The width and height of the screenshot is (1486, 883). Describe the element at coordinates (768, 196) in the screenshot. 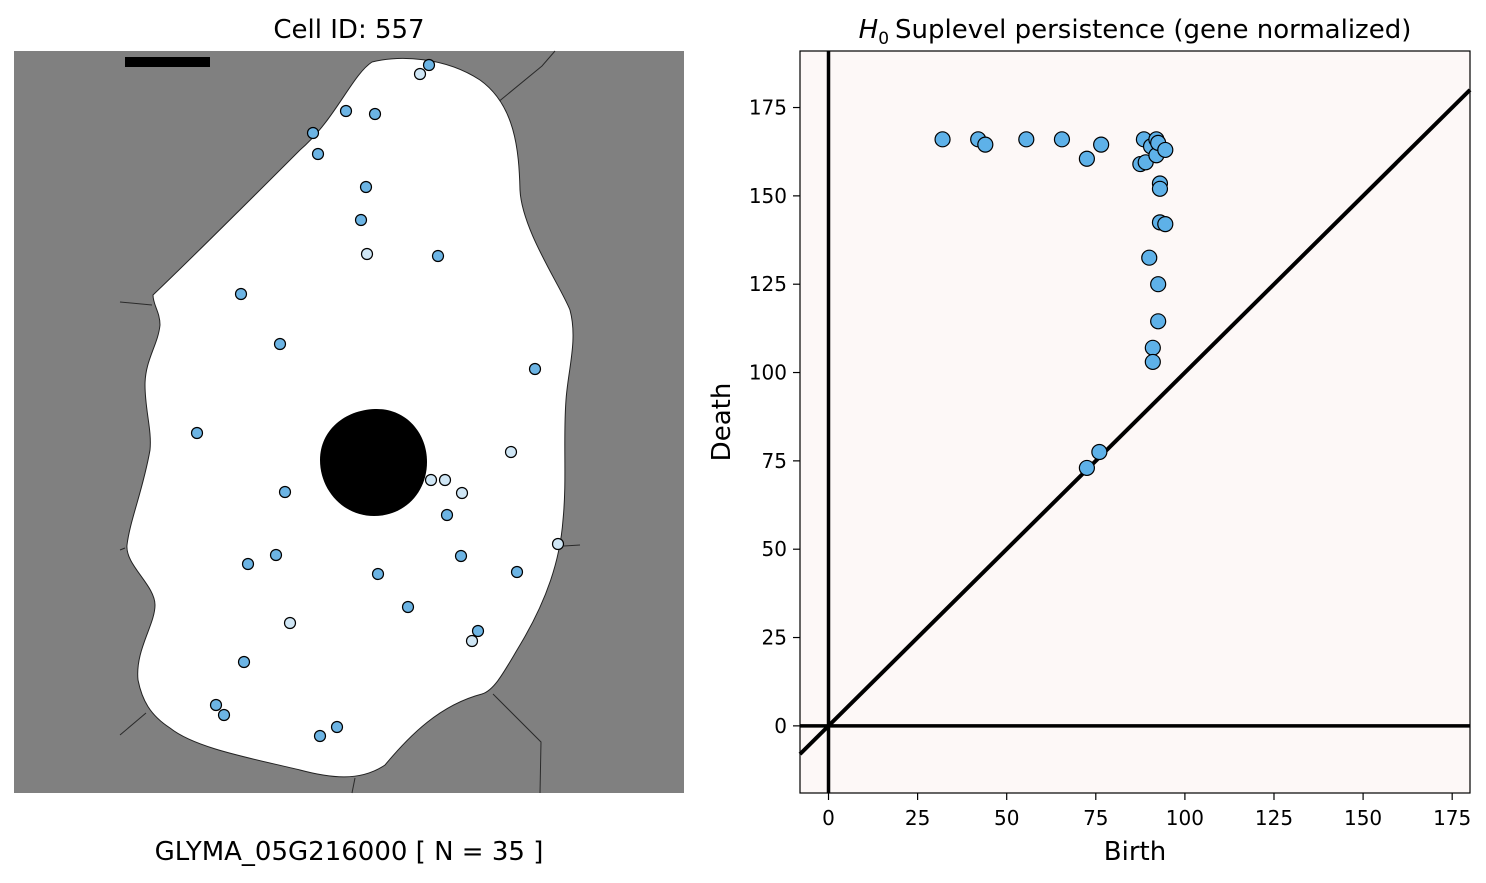

I see `y-tick-label: 150` at that location.